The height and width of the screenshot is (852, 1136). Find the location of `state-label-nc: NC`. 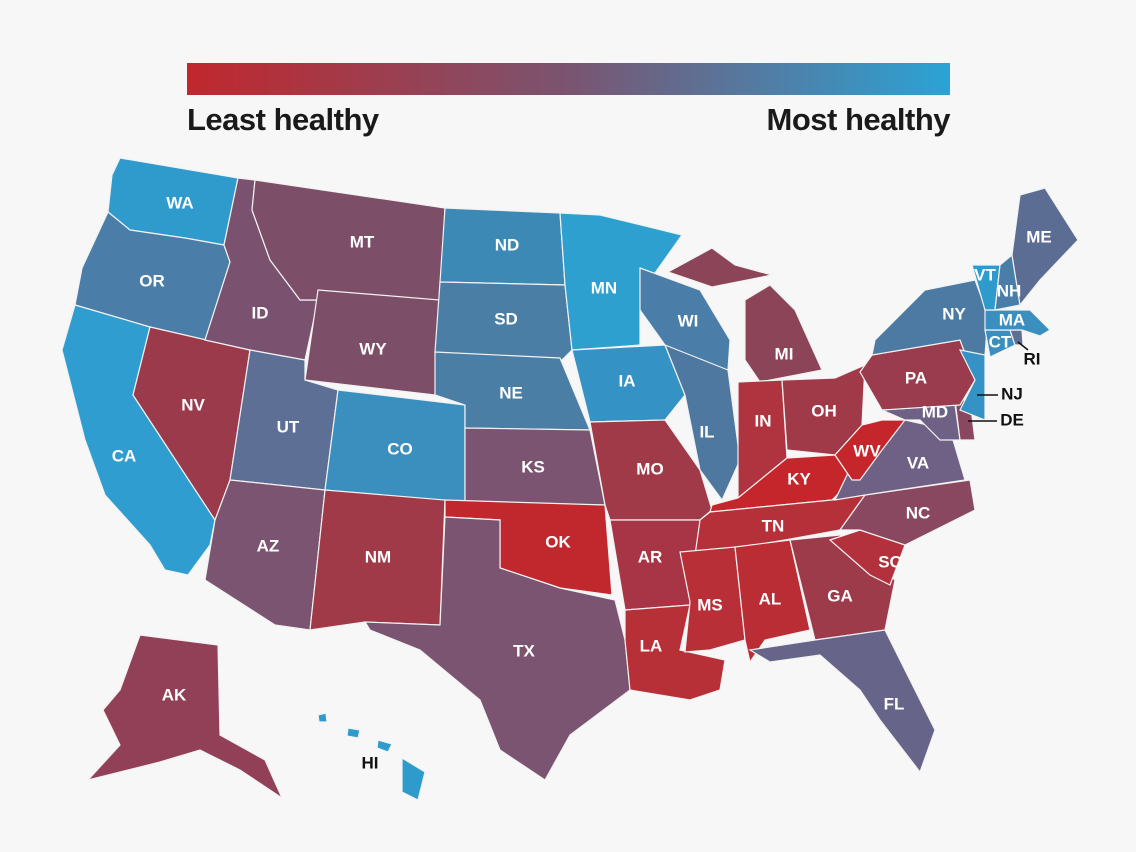

state-label-nc: NC is located at coordinates (918, 512).